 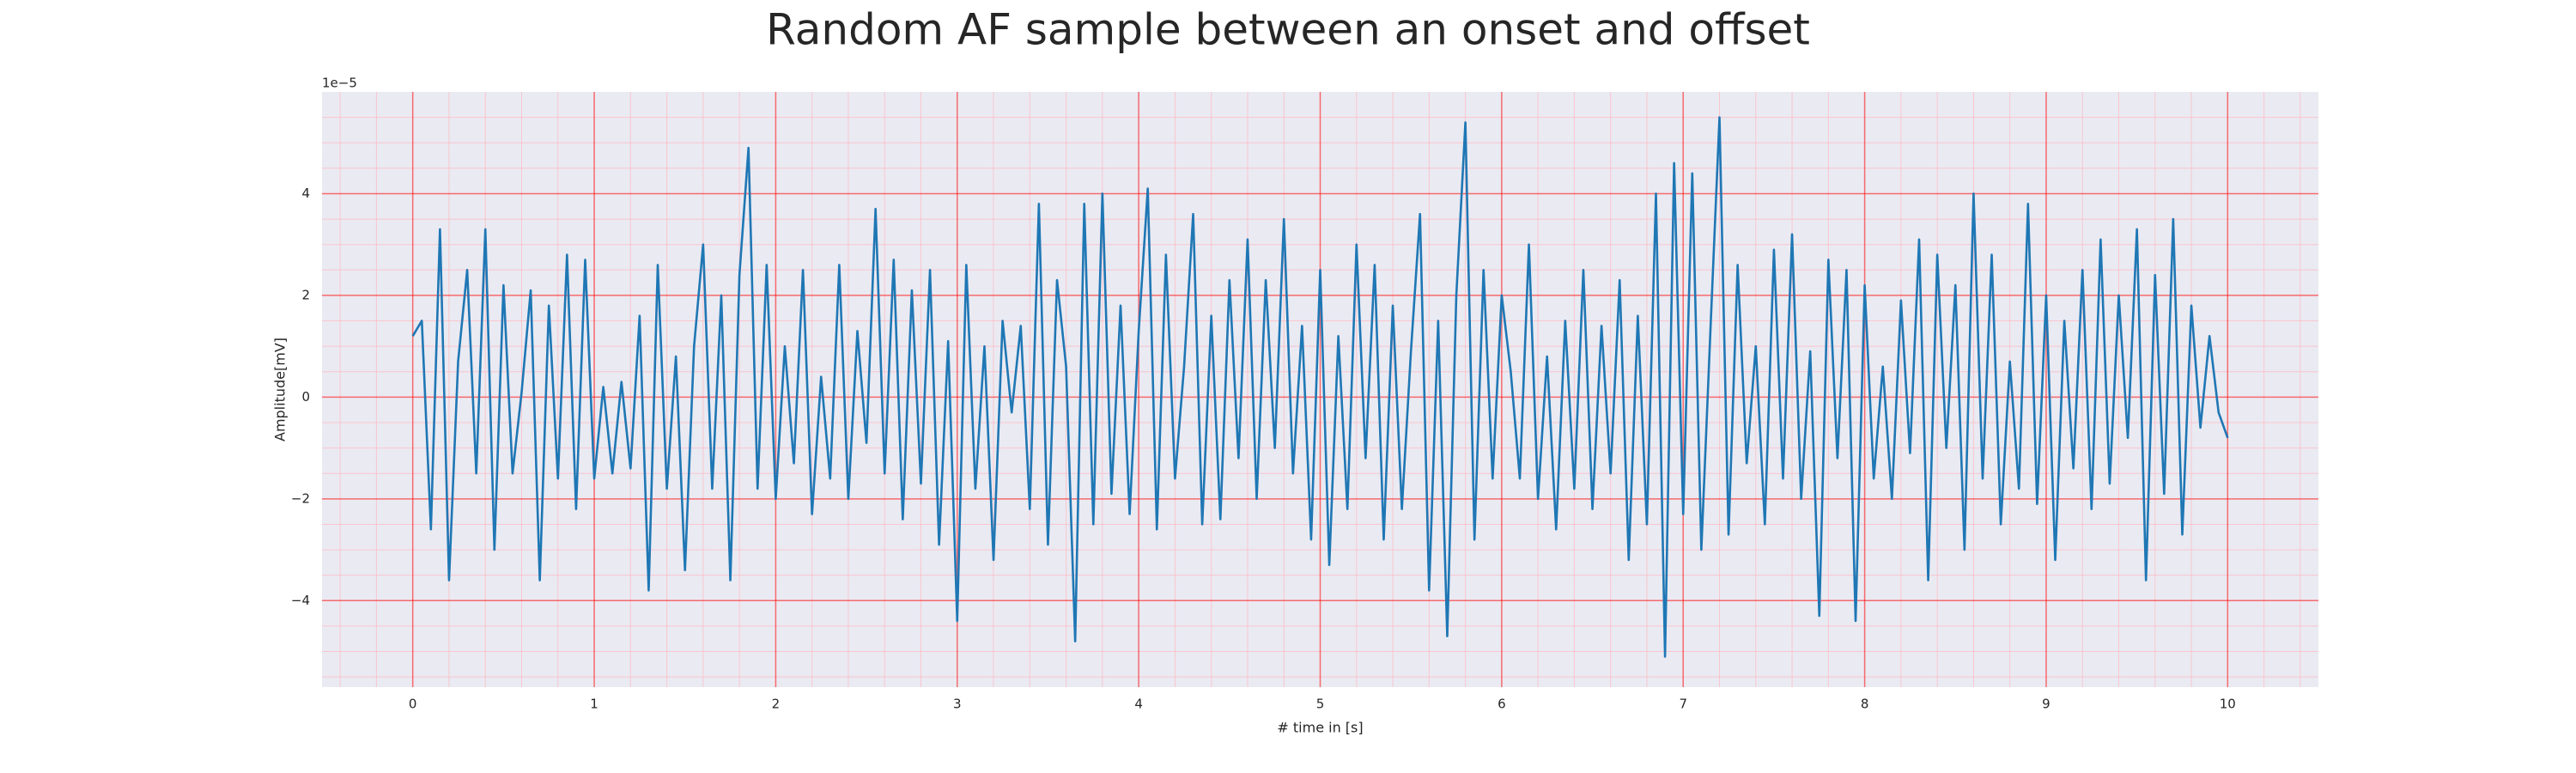 What do you see at coordinates (413, 704) in the screenshot?
I see `x-tick-label: 0` at bounding box center [413, 704].